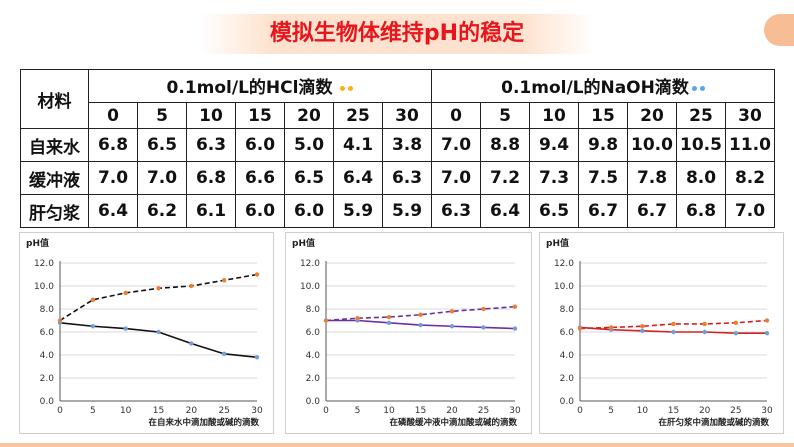 The width and height of the screenshot is (794, 447). What do you see at coordinates (358, 145) in the screenshot?
I see `hcl-value-cell: 4.1` at bounding box center [358, 145].